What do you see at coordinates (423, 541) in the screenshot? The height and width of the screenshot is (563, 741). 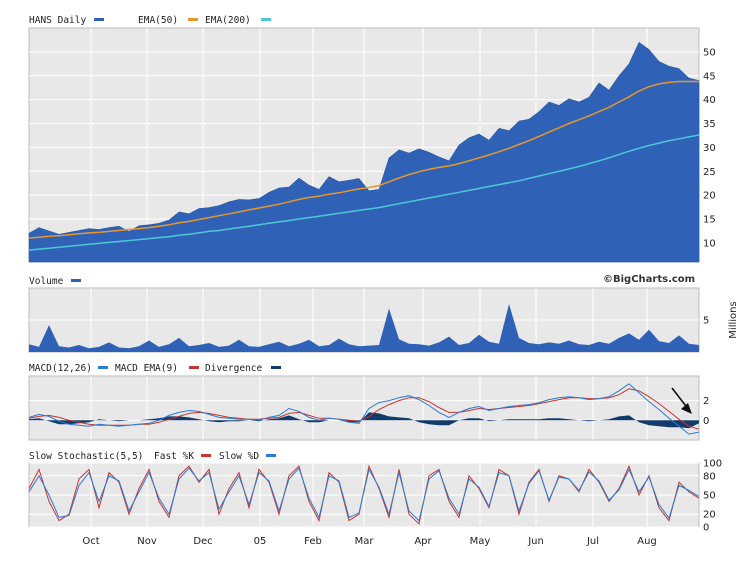 I see `x-tick-label: Apr` at bounding box center [423, 541].